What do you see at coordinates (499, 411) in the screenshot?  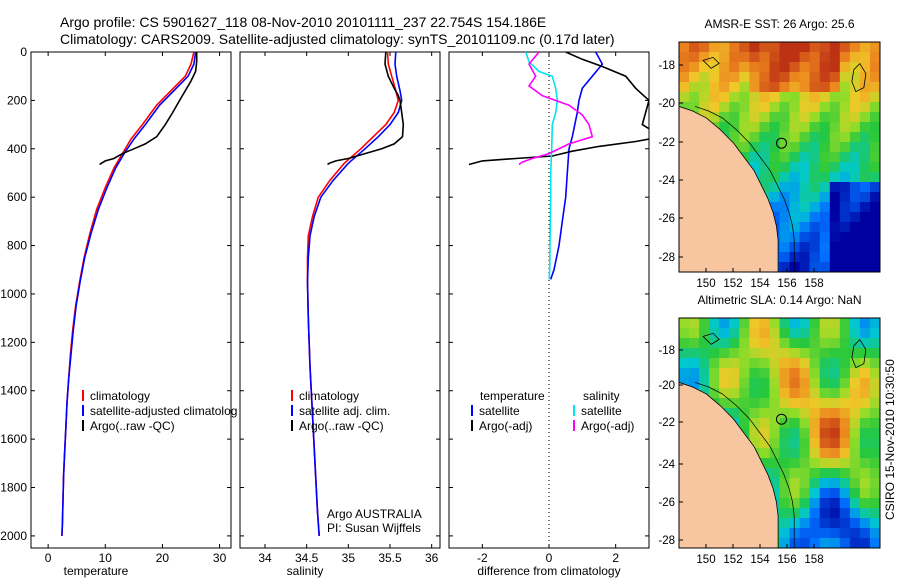 I see `legend-label: satellite` at bounding box center [499, 411].